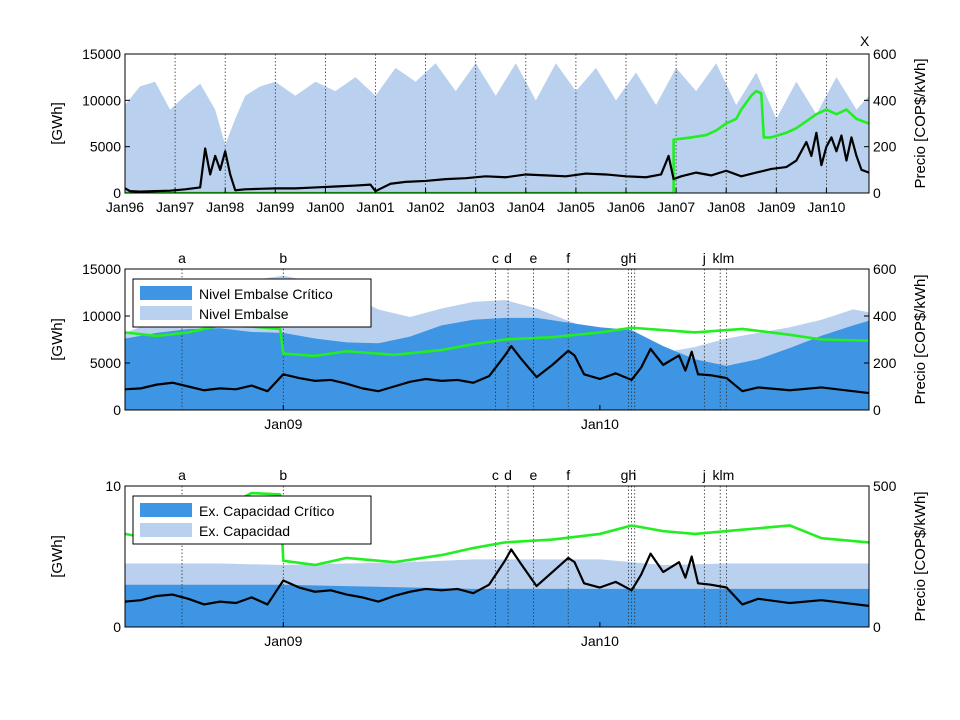 Image resolution: width=960 pixels, height=720 pixels. Describe the element at coordinates (865, 41) in the screenshot. I see `corner-marker: X` at that location.